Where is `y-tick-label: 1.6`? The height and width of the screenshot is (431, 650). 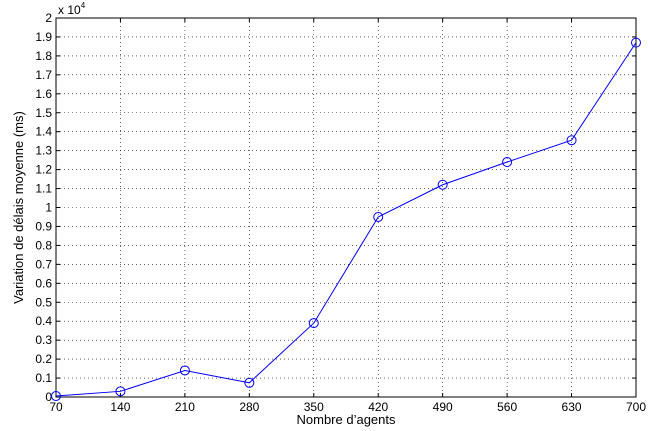
y-tick-label: 1.6 is located at coordinates (43, 94).